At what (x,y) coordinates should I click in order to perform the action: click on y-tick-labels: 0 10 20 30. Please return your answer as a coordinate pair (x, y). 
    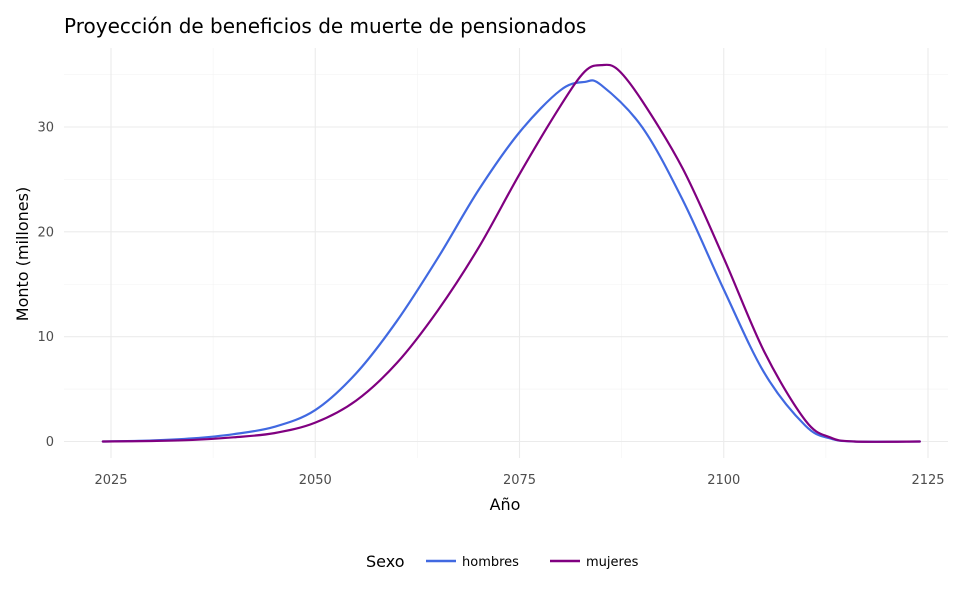
    Looking at the image, I should click on (45, 286).